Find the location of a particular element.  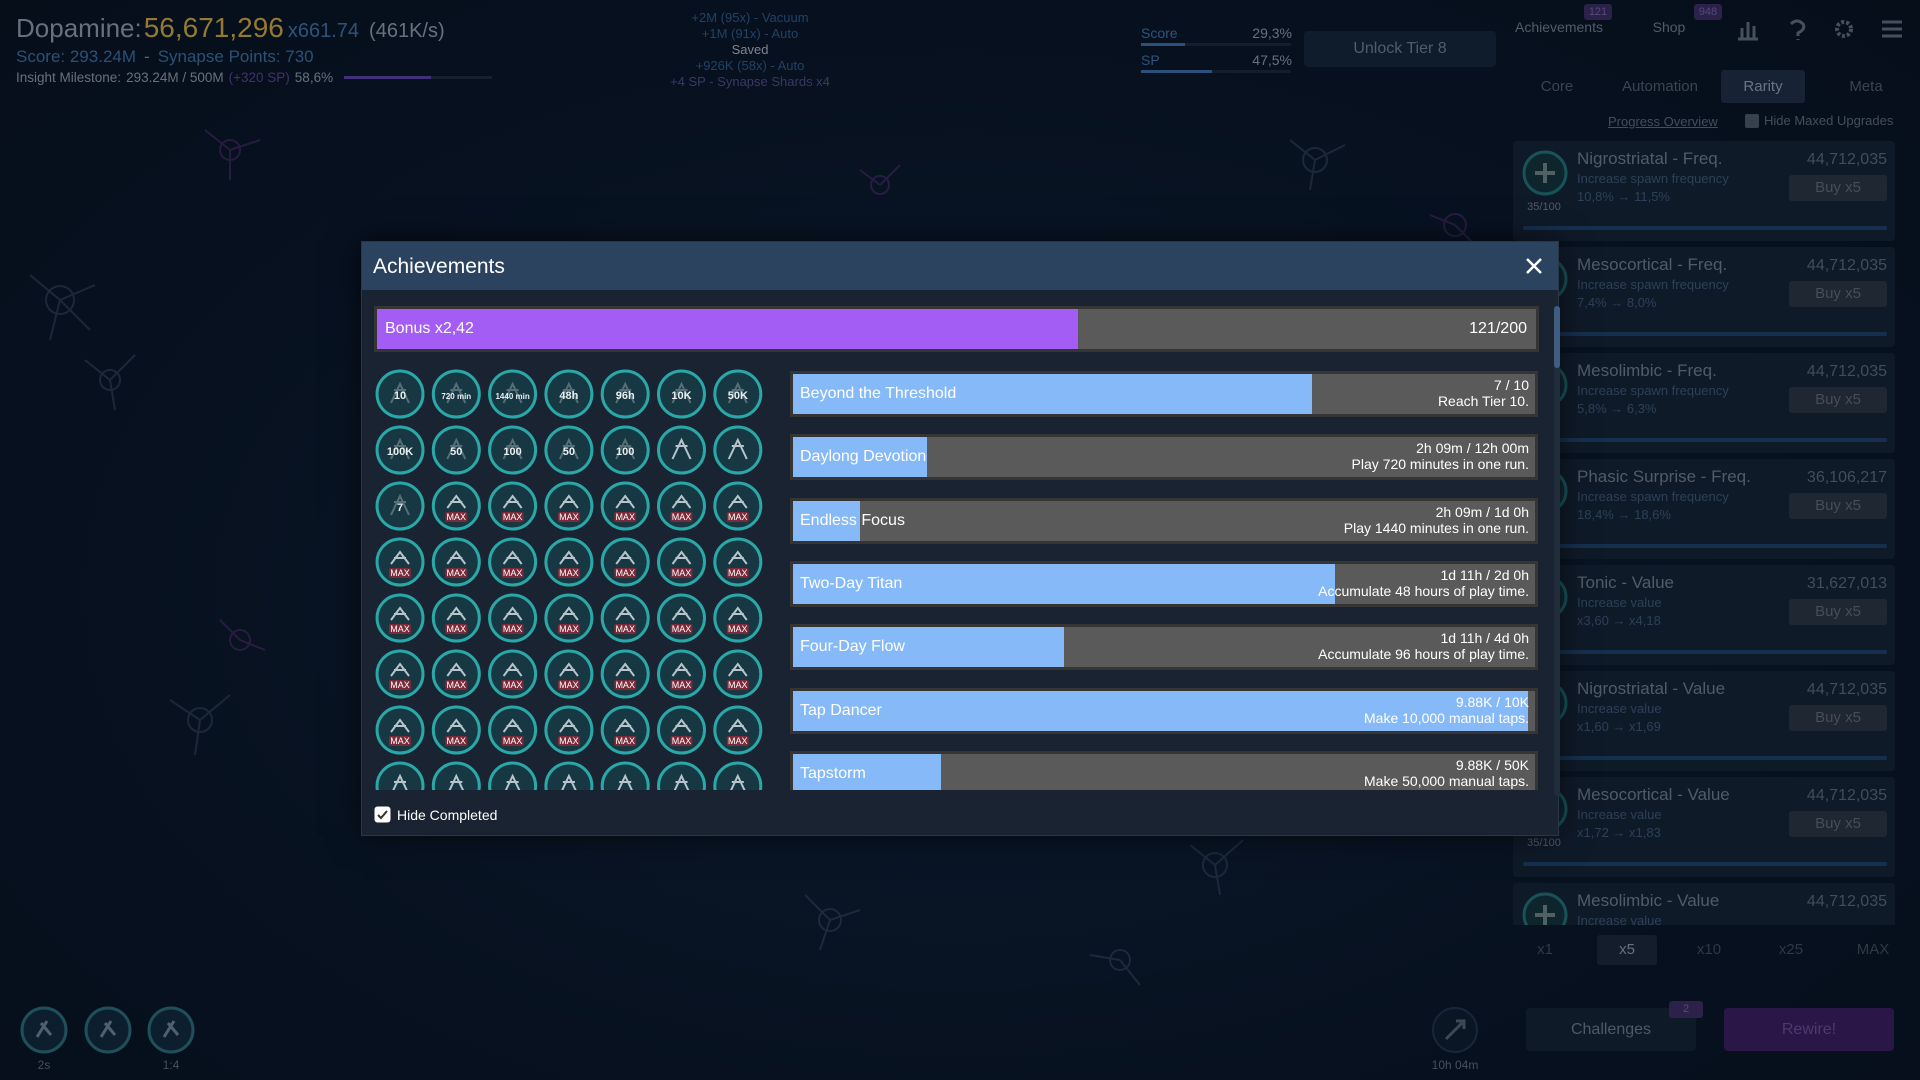

upgrade-effect: x3,60 → x4,18 is located at coordinates (1619, 620).